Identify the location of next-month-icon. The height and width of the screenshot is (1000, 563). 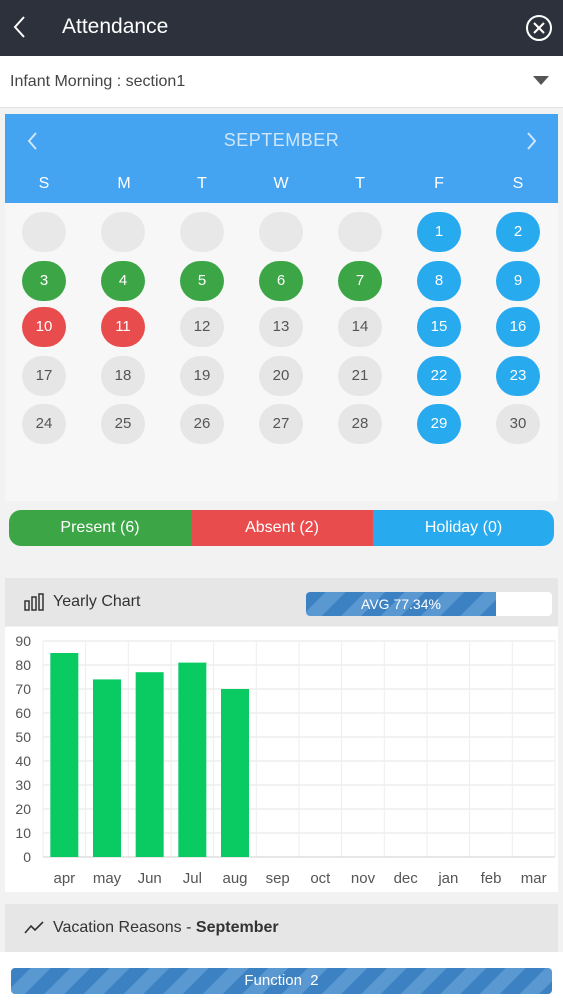
(531, 141).